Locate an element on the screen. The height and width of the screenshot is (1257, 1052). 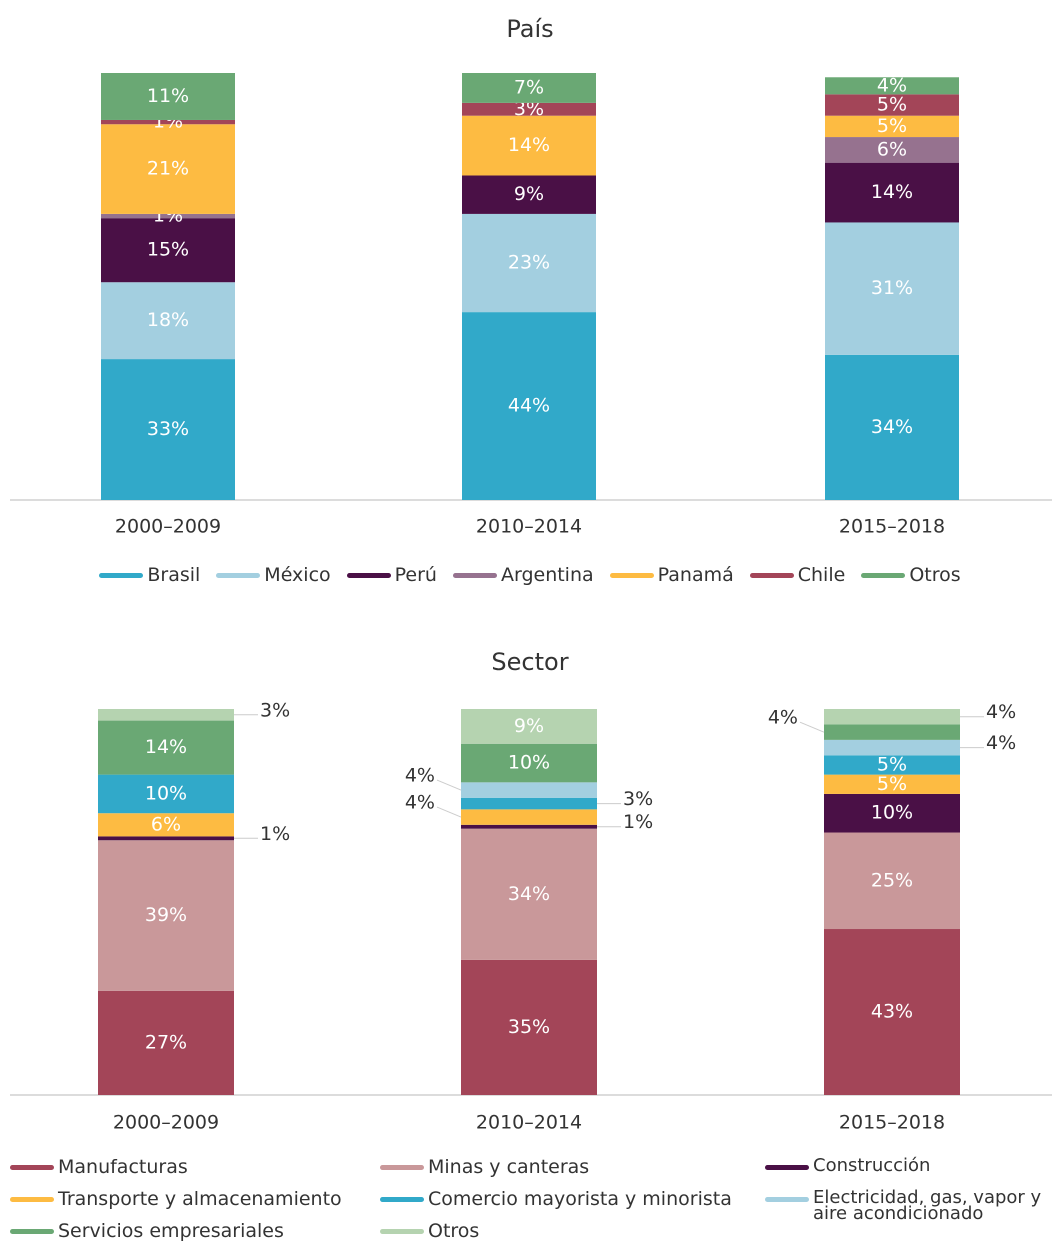
data-label: 43% is located at coordinates (892, 1012).